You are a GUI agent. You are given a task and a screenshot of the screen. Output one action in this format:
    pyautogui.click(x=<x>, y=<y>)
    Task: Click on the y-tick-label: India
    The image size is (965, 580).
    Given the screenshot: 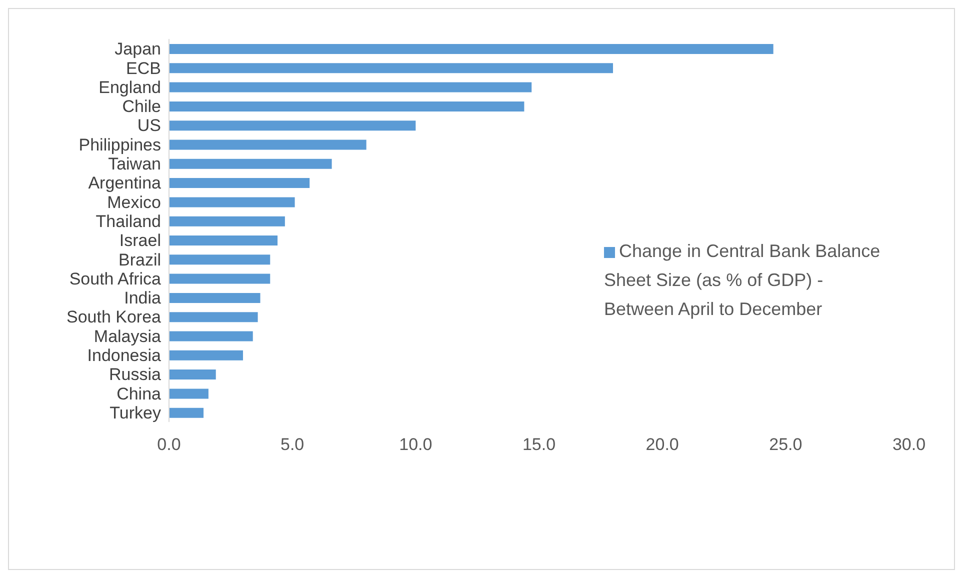 What is the action you would take?
    pyautogui.click(x=143, y=298)
    